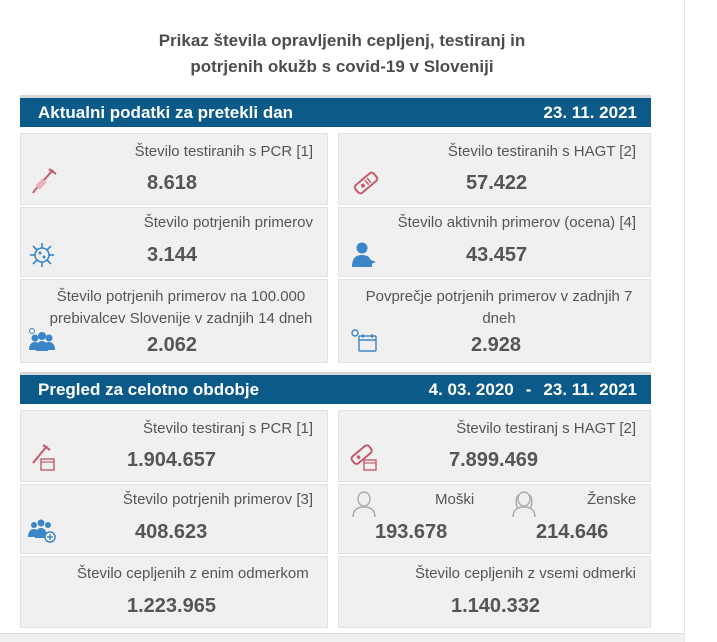 The width and height of the screenshot is (717, 642). Describe the element at coordinates (497, 255) in the screenshot. I see `daily-active-value: 43.457` at that location.